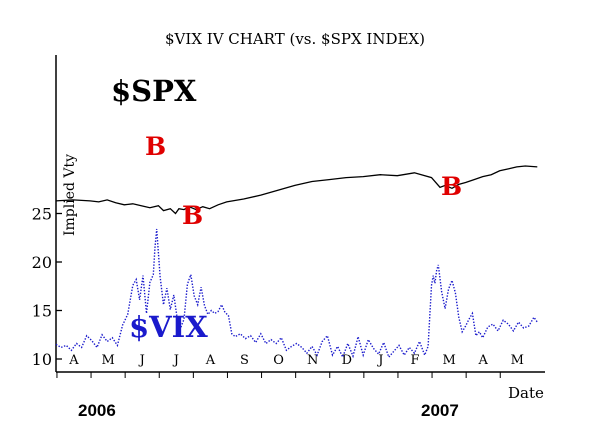 Image resolution: width=595 pixels, height=446 pixels. Describe the element at coordinates (70, 195) in the screenshot. I see `y-axis-label: Implied Vty` at that location.